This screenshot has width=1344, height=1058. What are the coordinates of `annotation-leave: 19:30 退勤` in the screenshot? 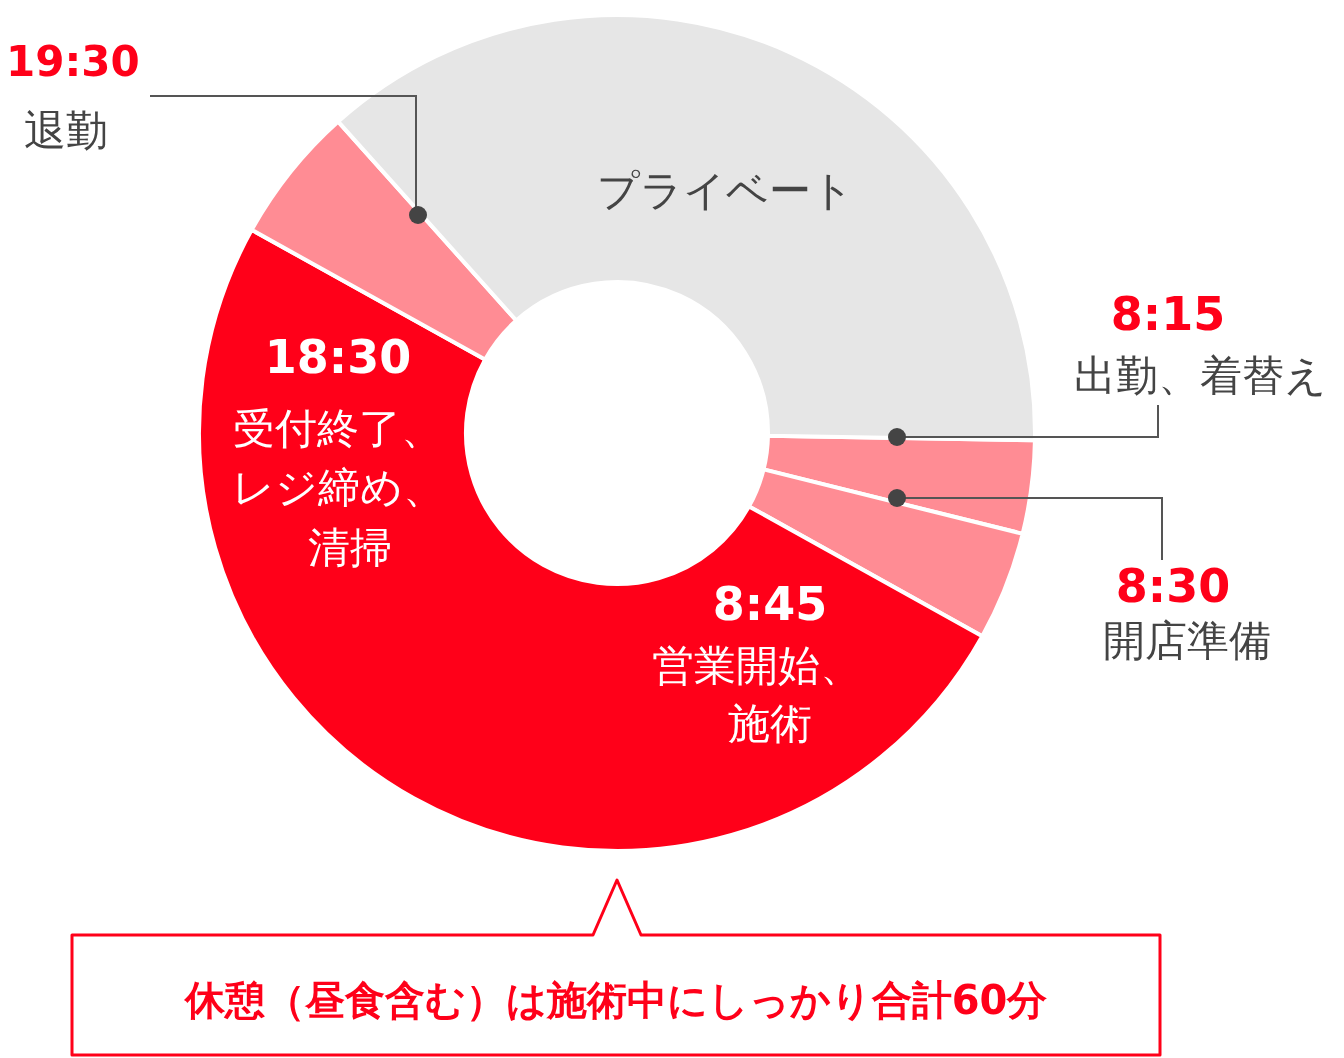 It's located at (216, 130).